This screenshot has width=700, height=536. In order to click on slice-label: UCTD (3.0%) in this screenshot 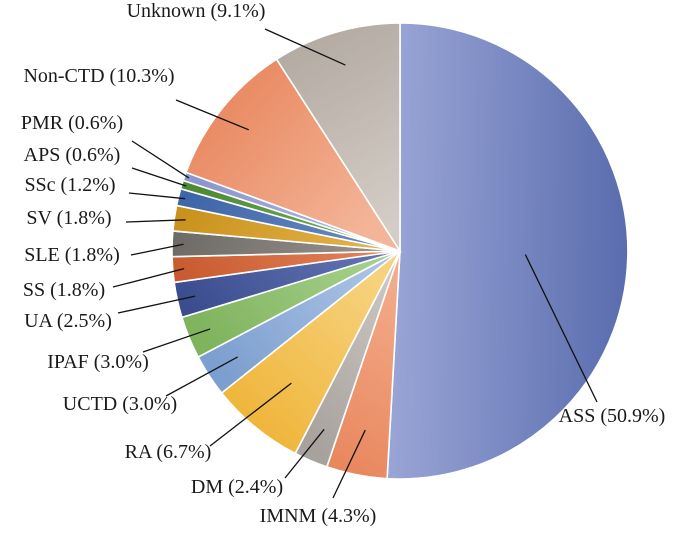, I will do `click(120, 404)`.